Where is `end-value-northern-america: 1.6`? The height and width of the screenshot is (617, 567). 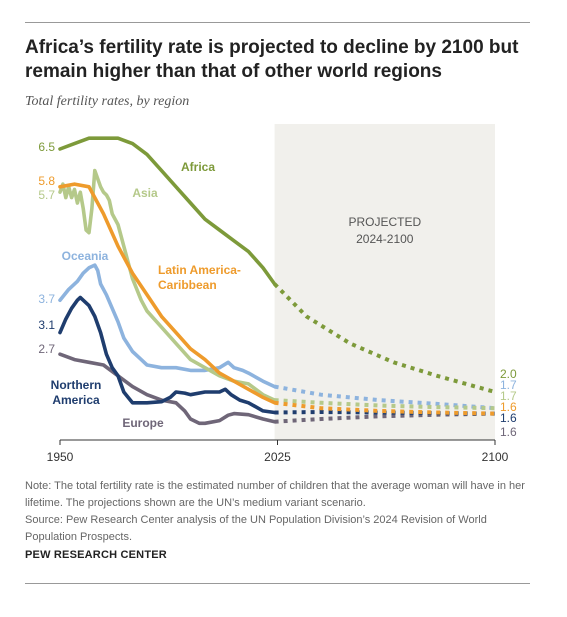
end-value-northern-america: 1.6 is located at coordinates (508, 418).